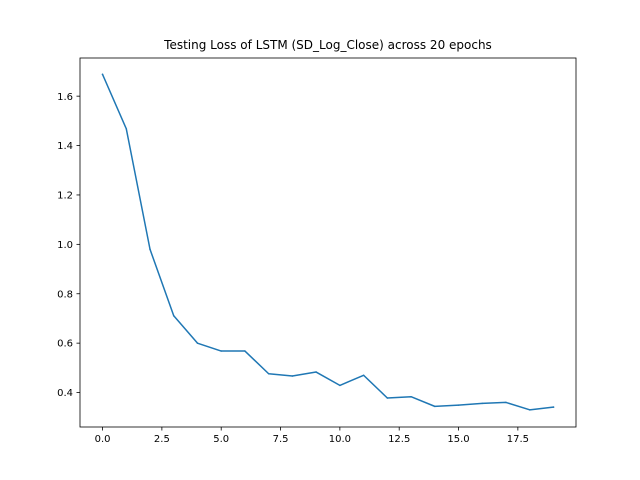 This screenshot has width=640, height=480. Describe the element at coordinates (65, 294) in the screenshot. I see `y-tick-label: 0.8` at that location.